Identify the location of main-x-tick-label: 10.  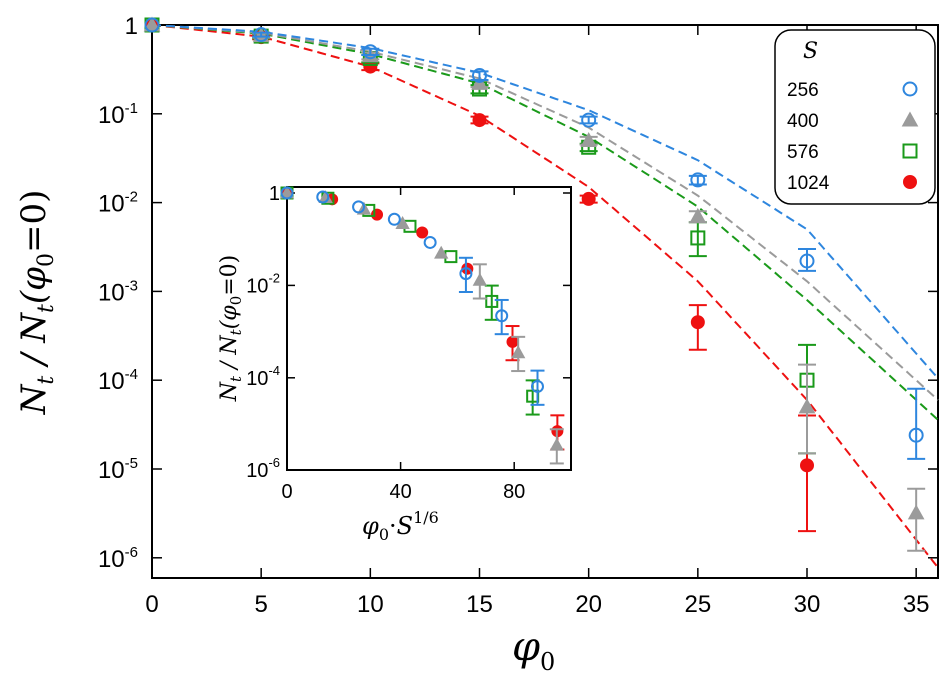
(370, 604).